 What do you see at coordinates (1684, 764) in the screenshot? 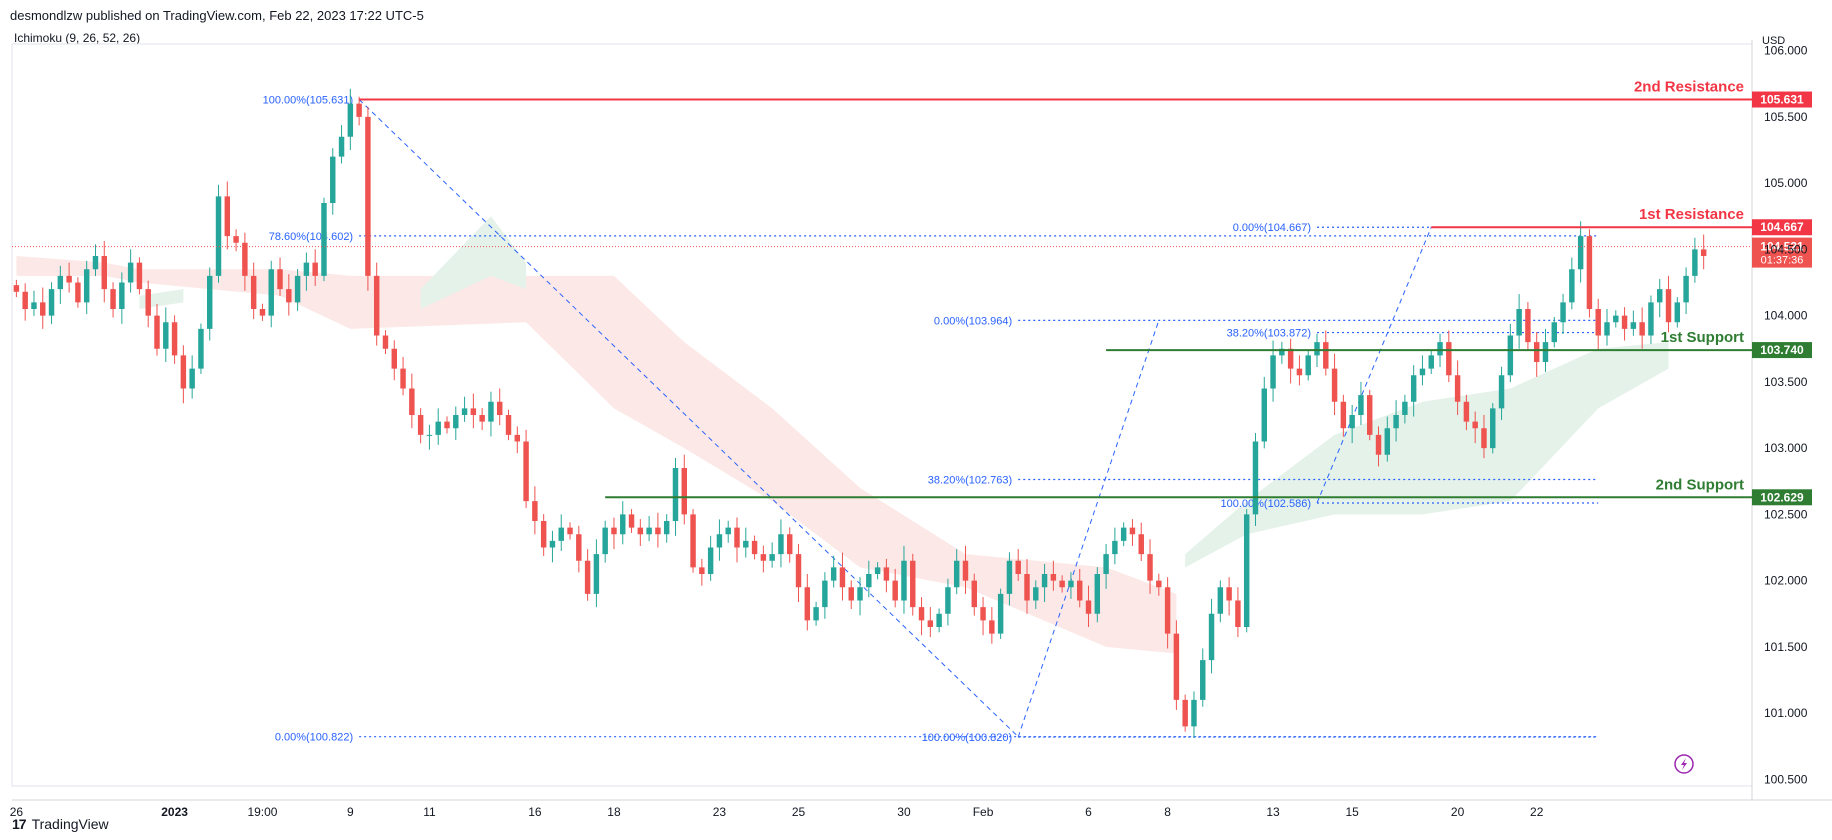
I see `alert-lightning-icon` at bounding box center [1684, 764].